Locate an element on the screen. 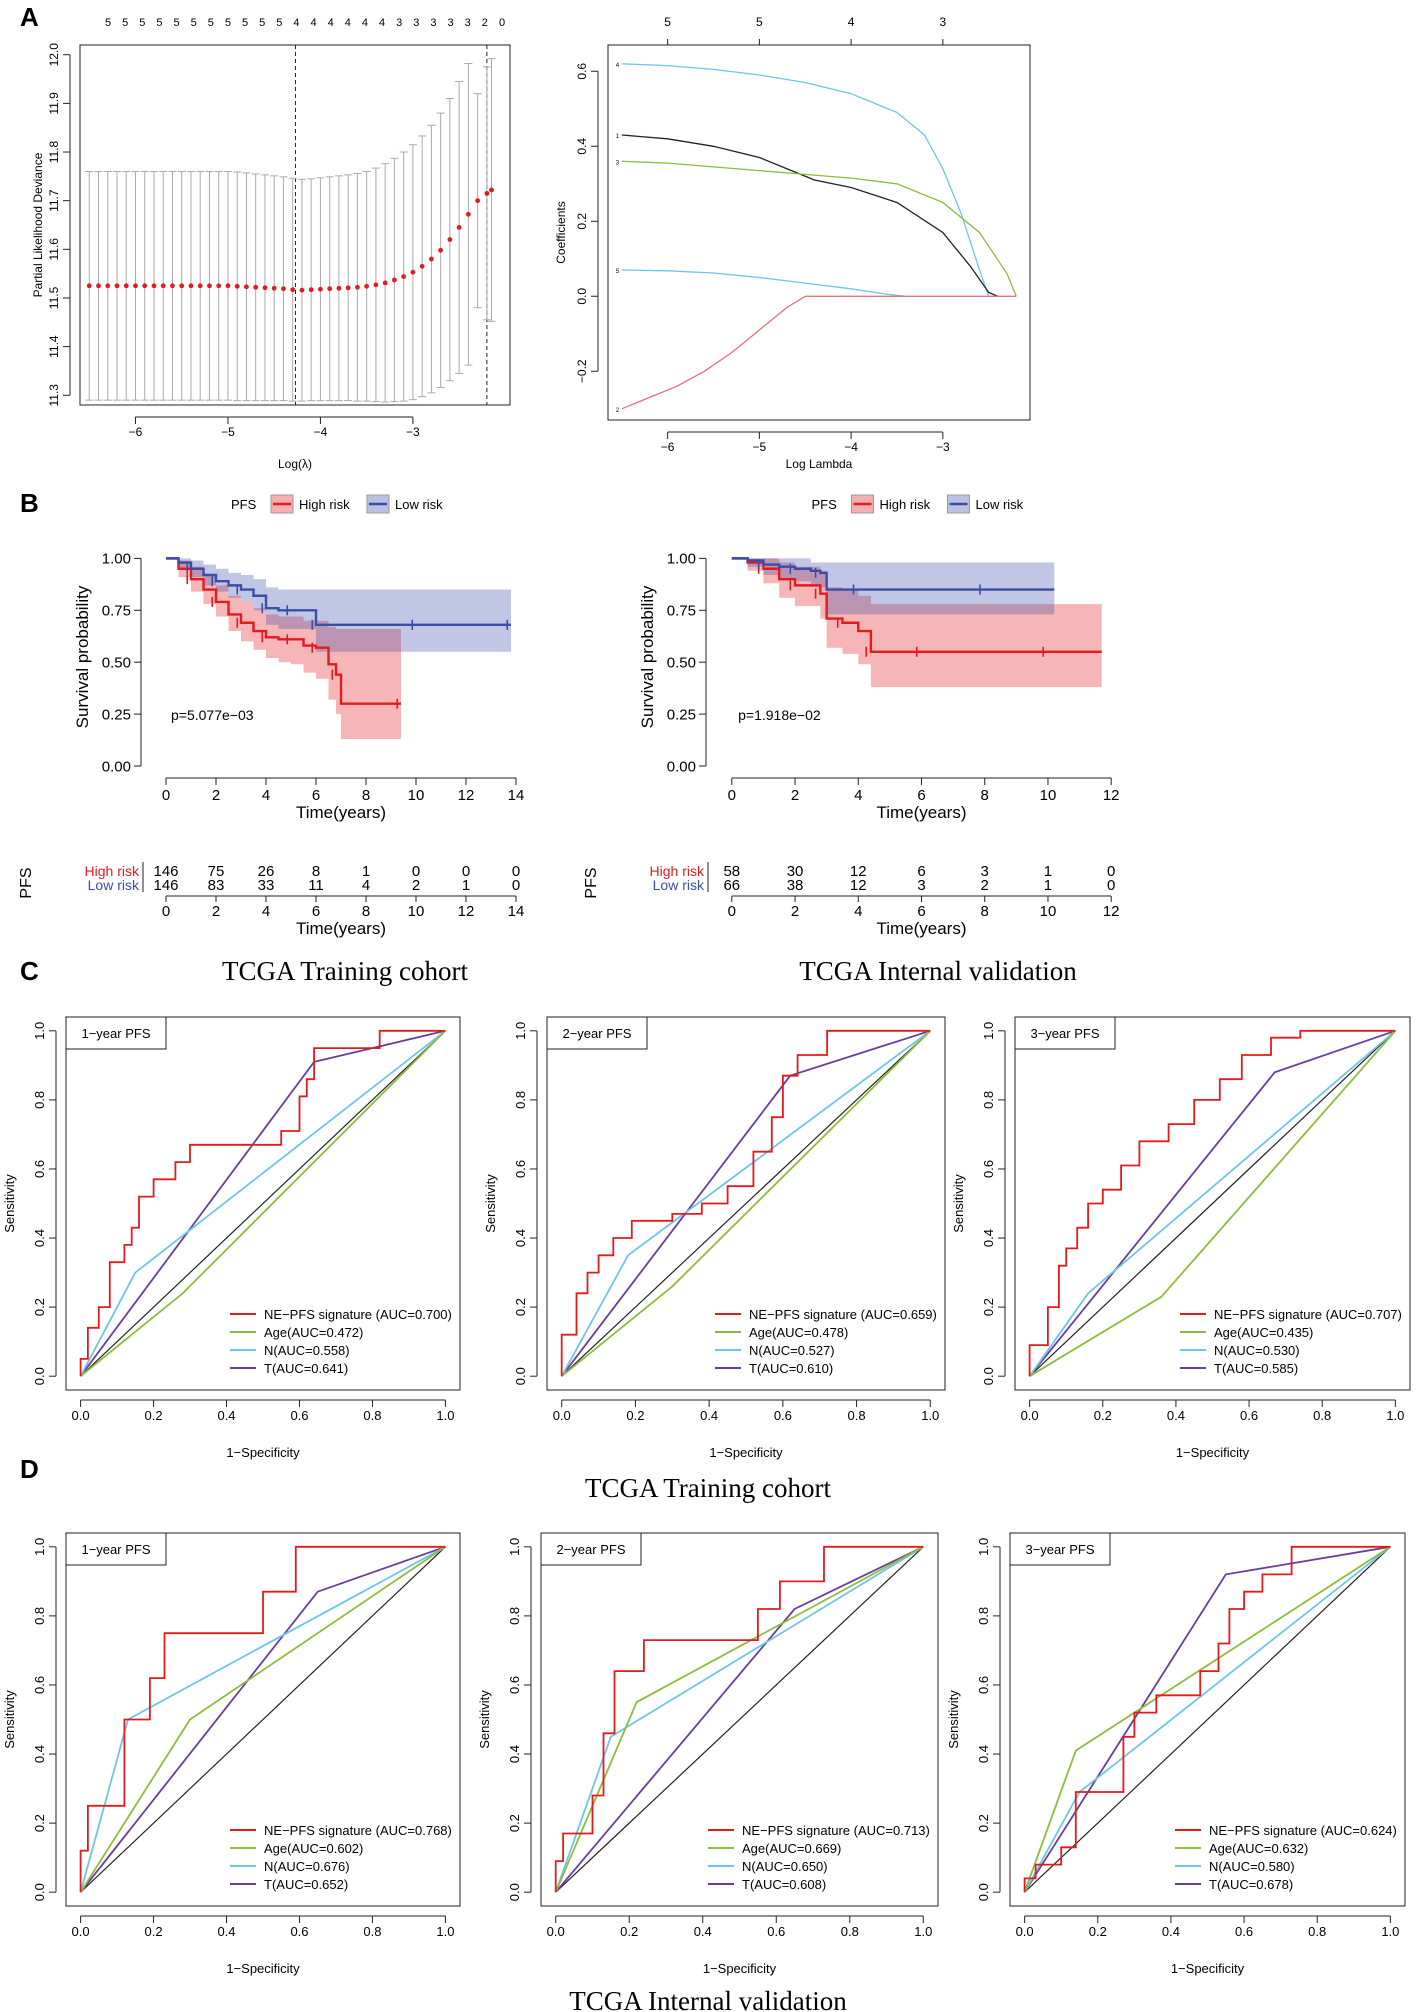 This screenshot has height=2012, width=1417. legend-label: T(AUC=0.585) is located at coordinates (1256, 1368).